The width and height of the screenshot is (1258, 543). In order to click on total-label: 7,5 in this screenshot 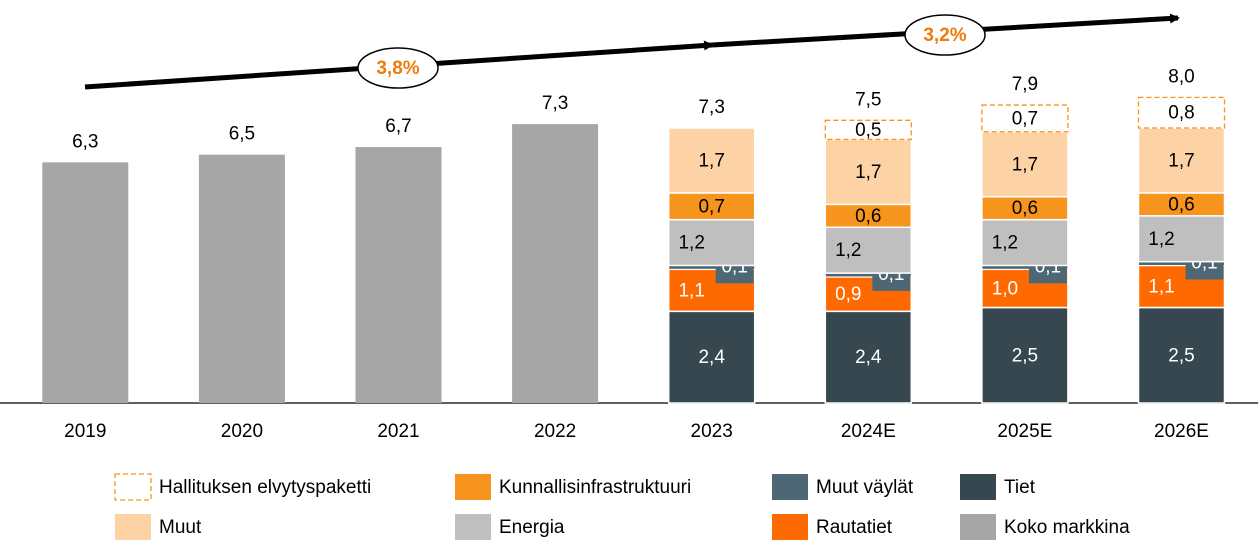, I will do `click(868, 99)`.